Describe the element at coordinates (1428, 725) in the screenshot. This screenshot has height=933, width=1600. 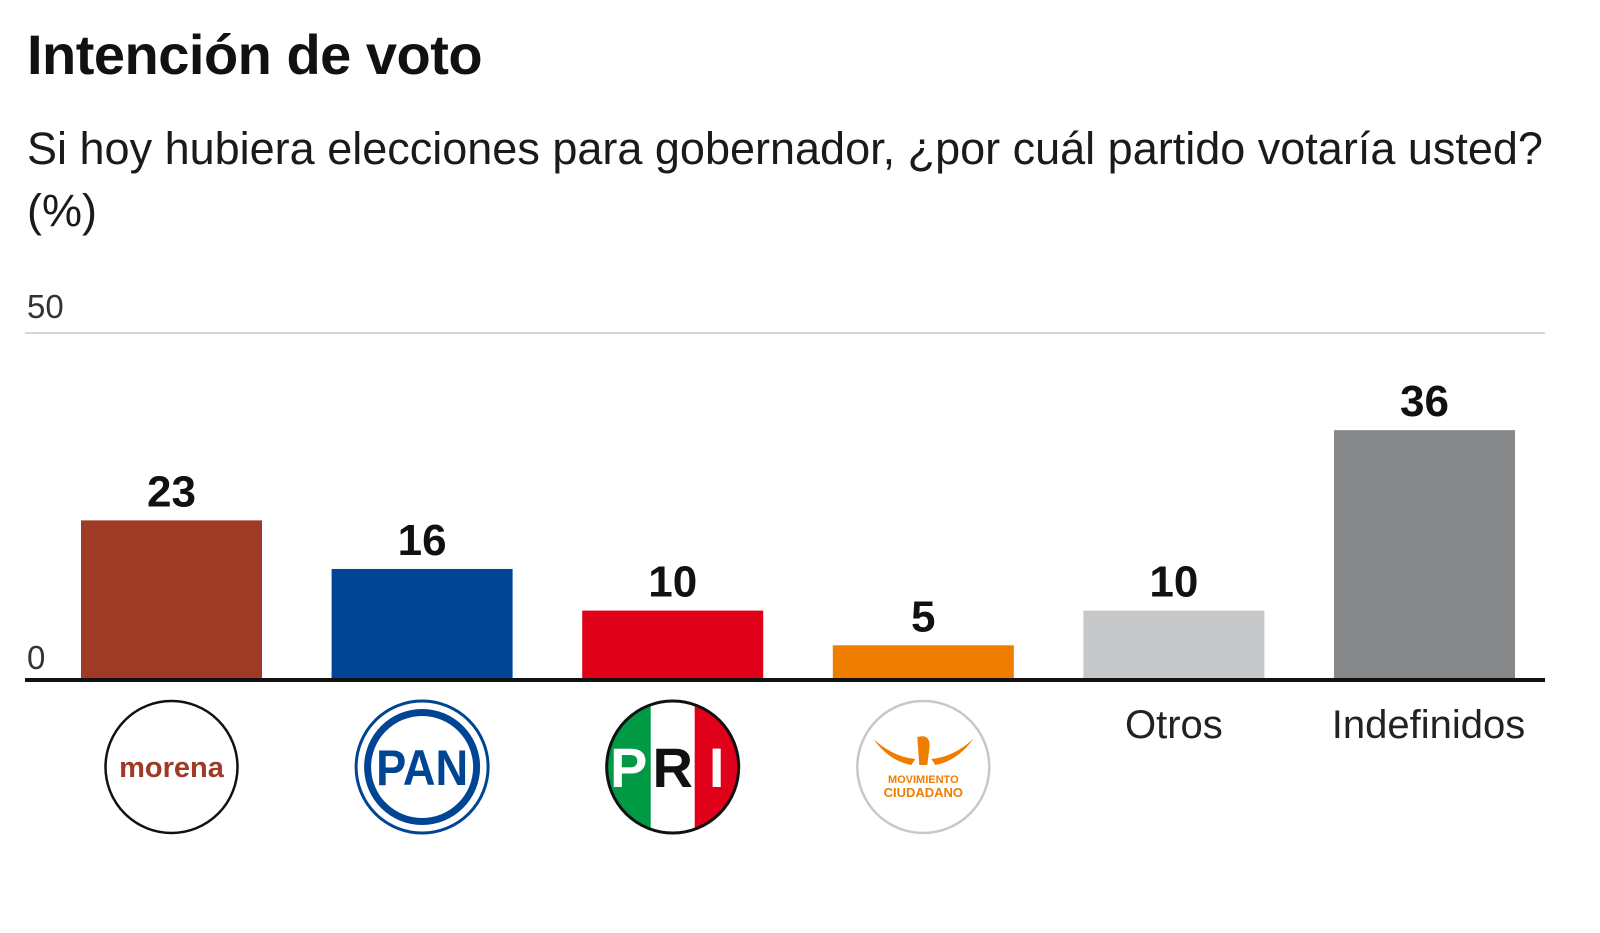
I see `x-category-label: Indefinidos` at that location.